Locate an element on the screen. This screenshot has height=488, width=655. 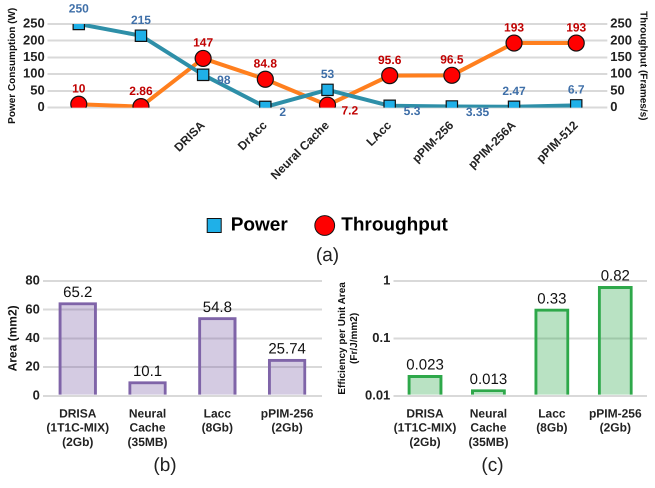
data-label: 10 is located at coordinates (79, 89).